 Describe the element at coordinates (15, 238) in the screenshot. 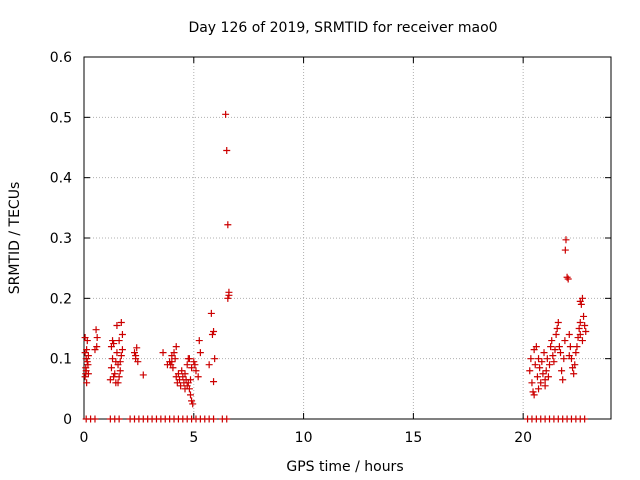

I see `y-axis-label: SRMTID / TECUs` at that location.